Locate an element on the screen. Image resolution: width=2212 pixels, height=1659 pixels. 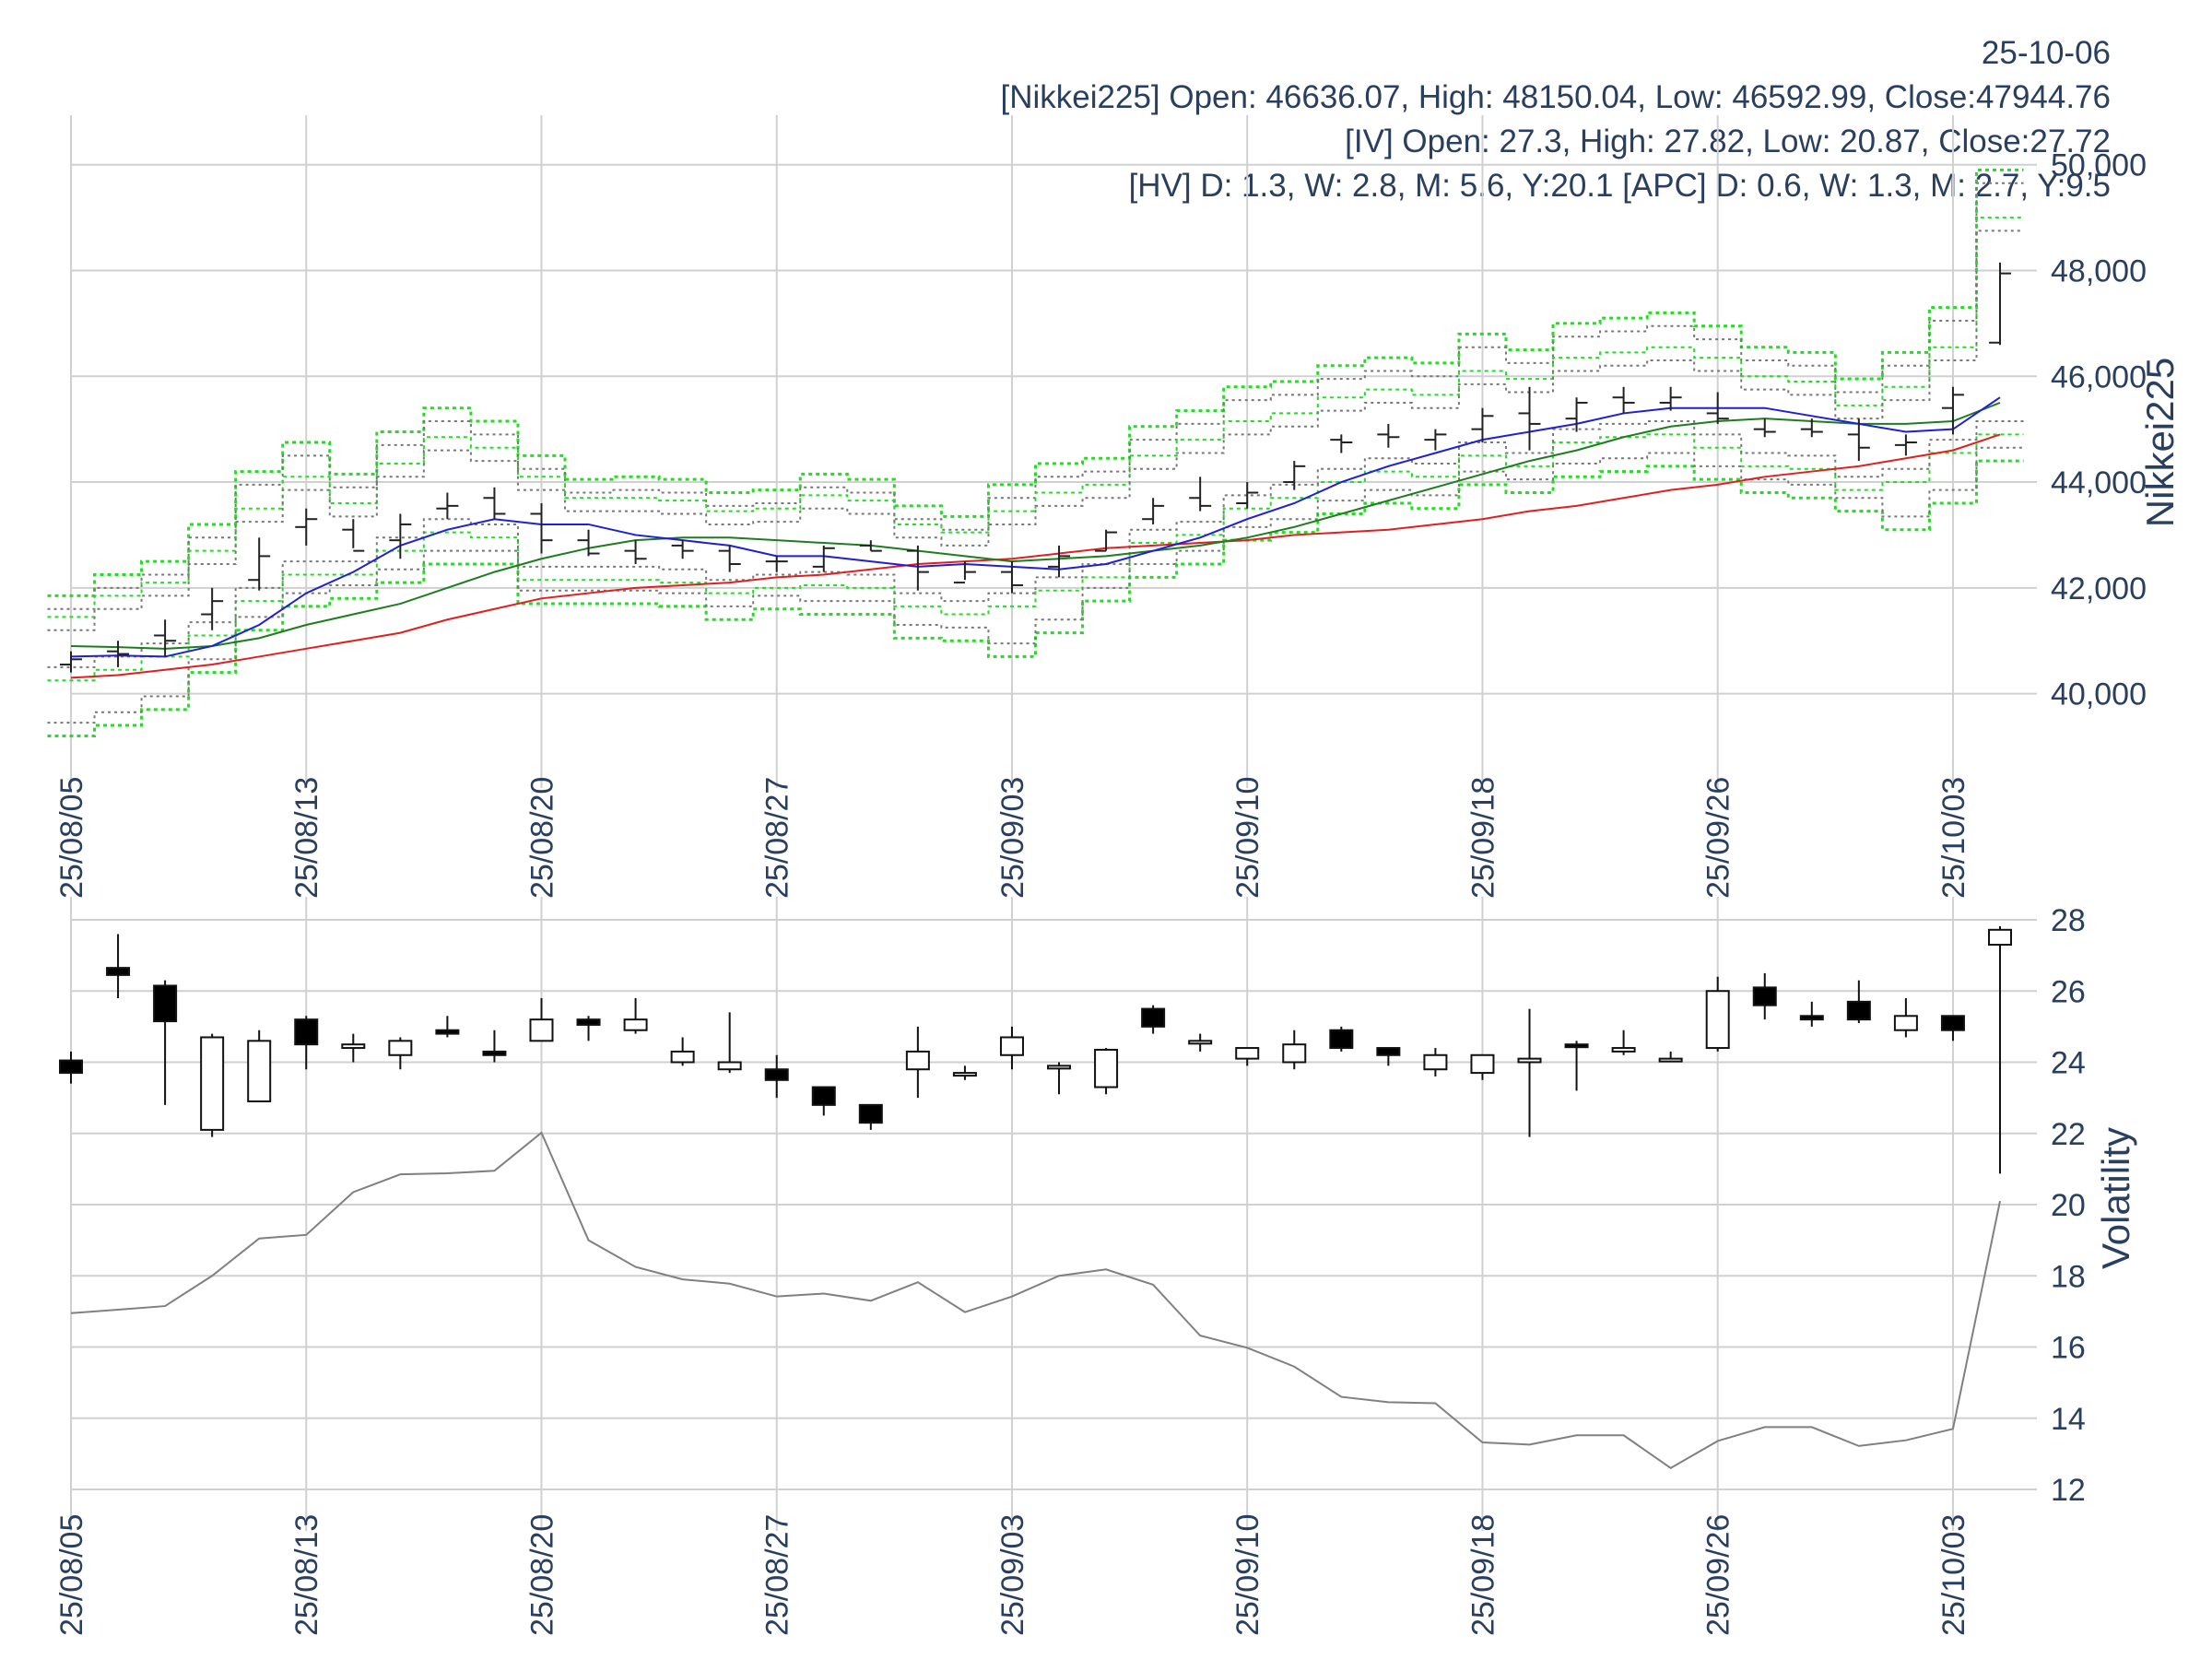
price-axis-title: Nikkei225 is located at coordinates (2160, 442).